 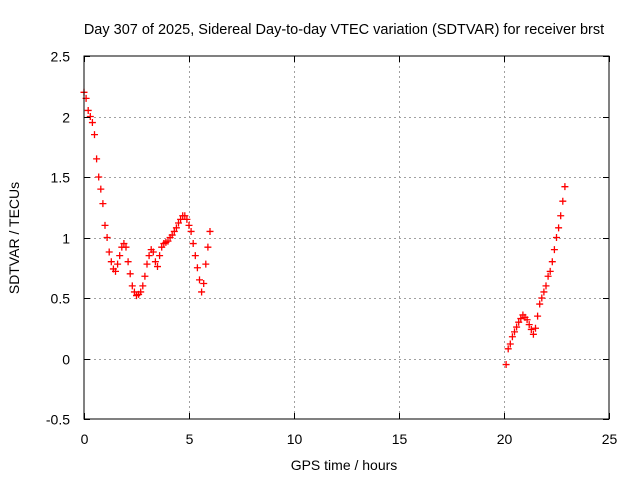 I want to click on x-tick-label: 20, so click(x=505, y=439).